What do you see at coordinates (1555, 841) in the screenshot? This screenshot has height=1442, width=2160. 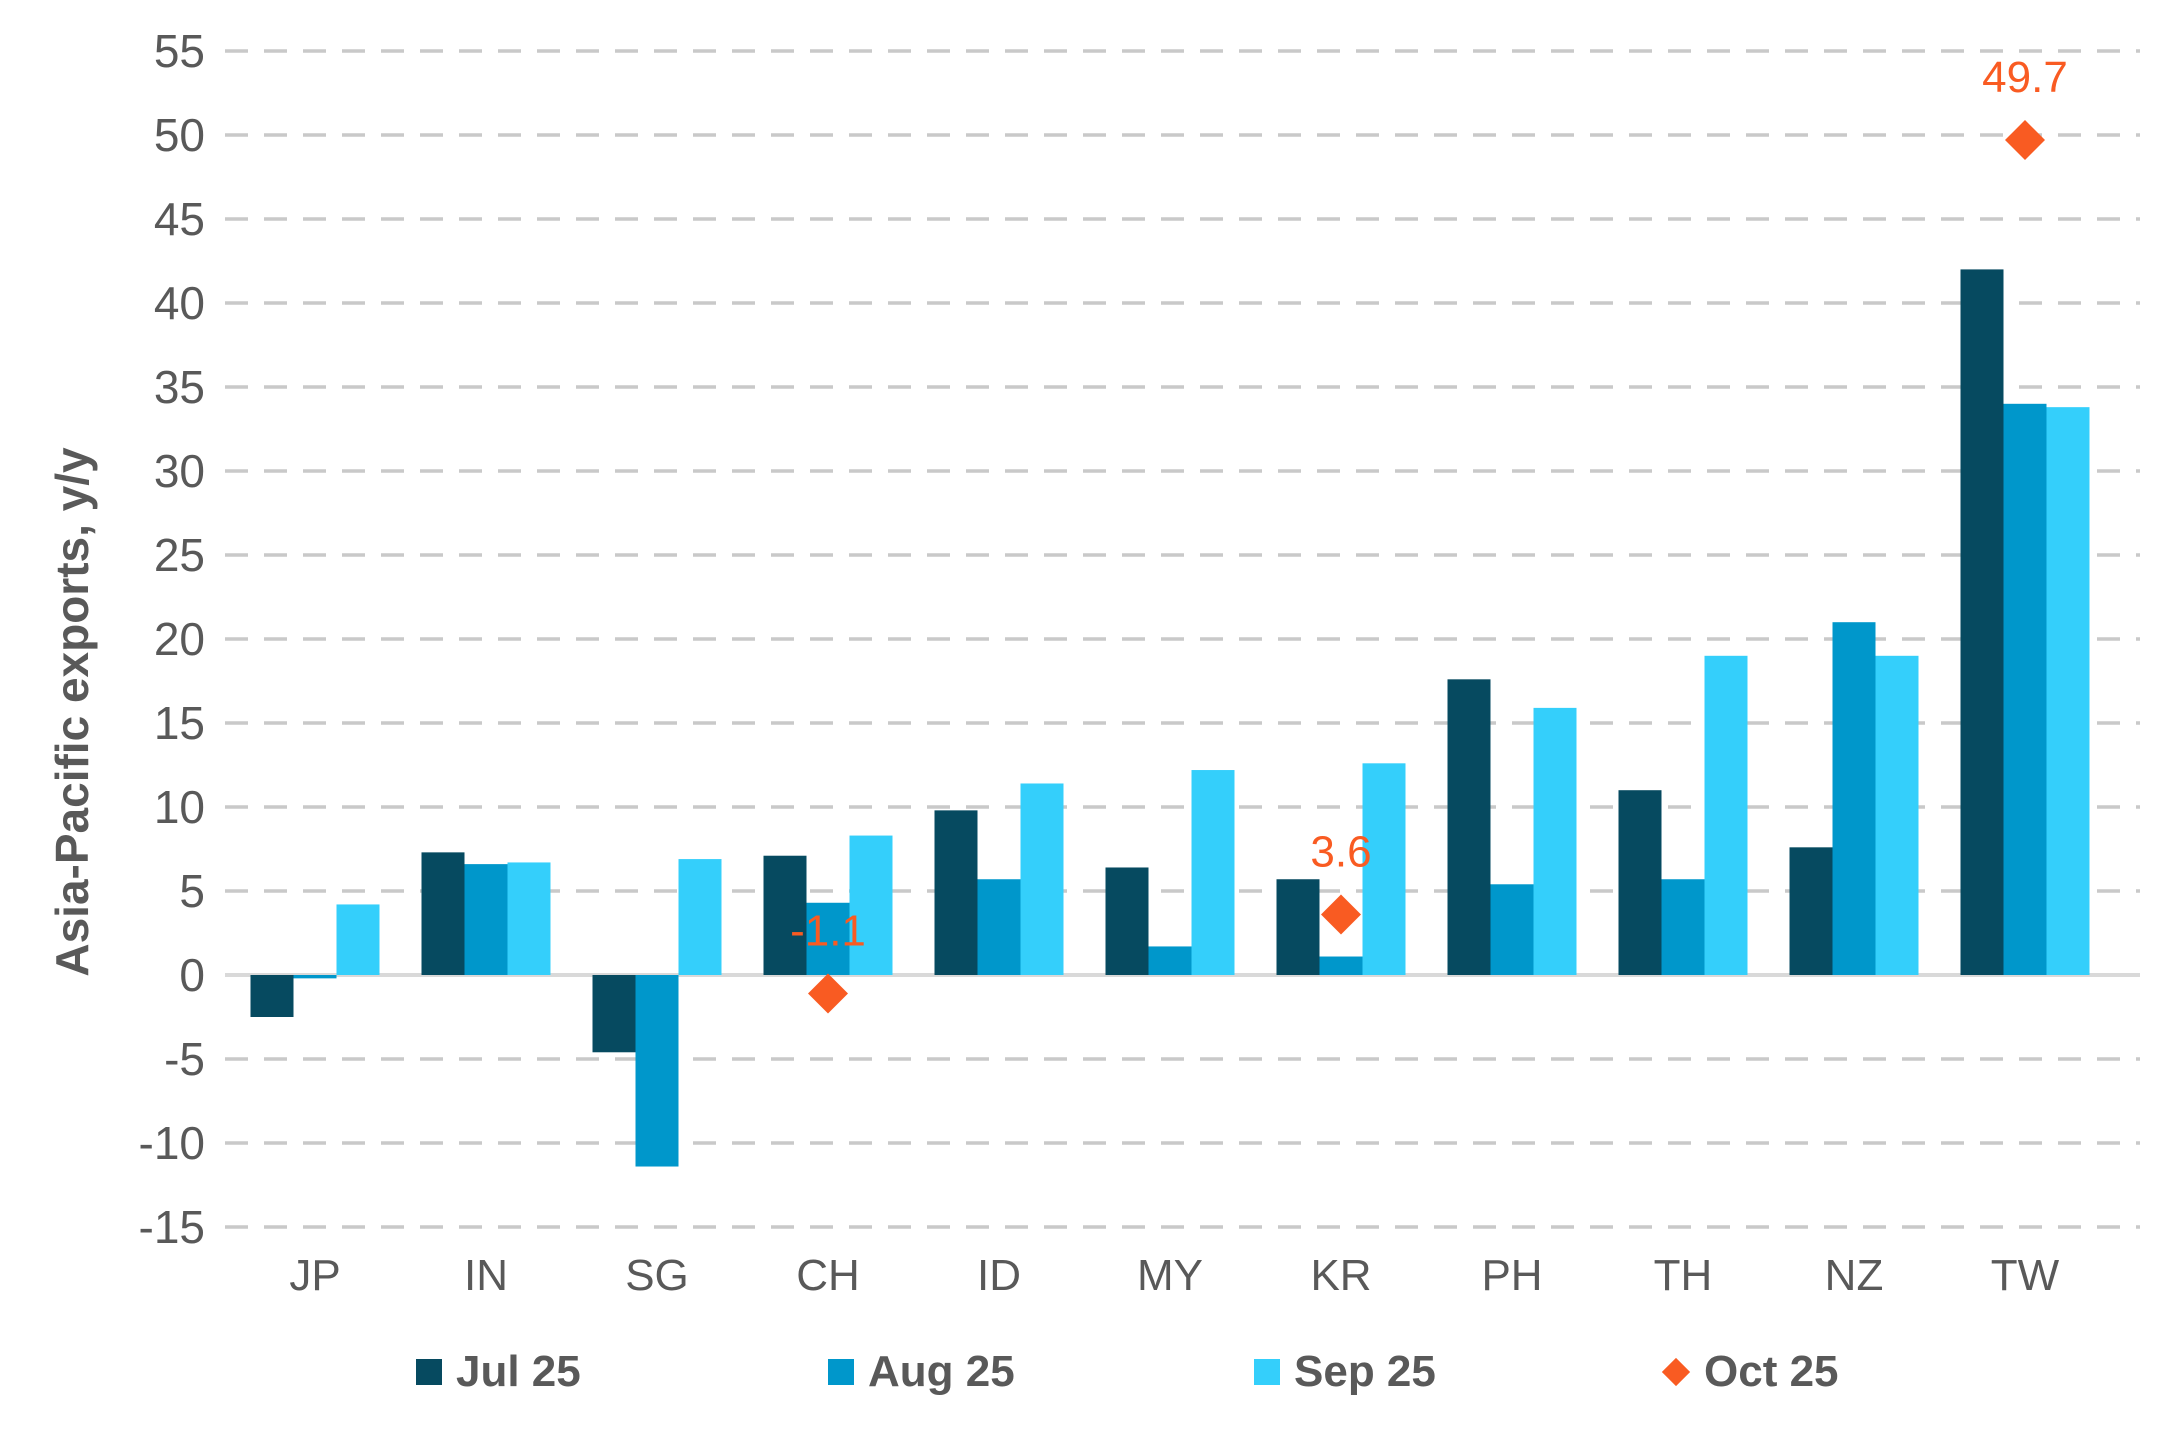 I see `bar-PH-Sep25` at bounding box center [1555, 841].